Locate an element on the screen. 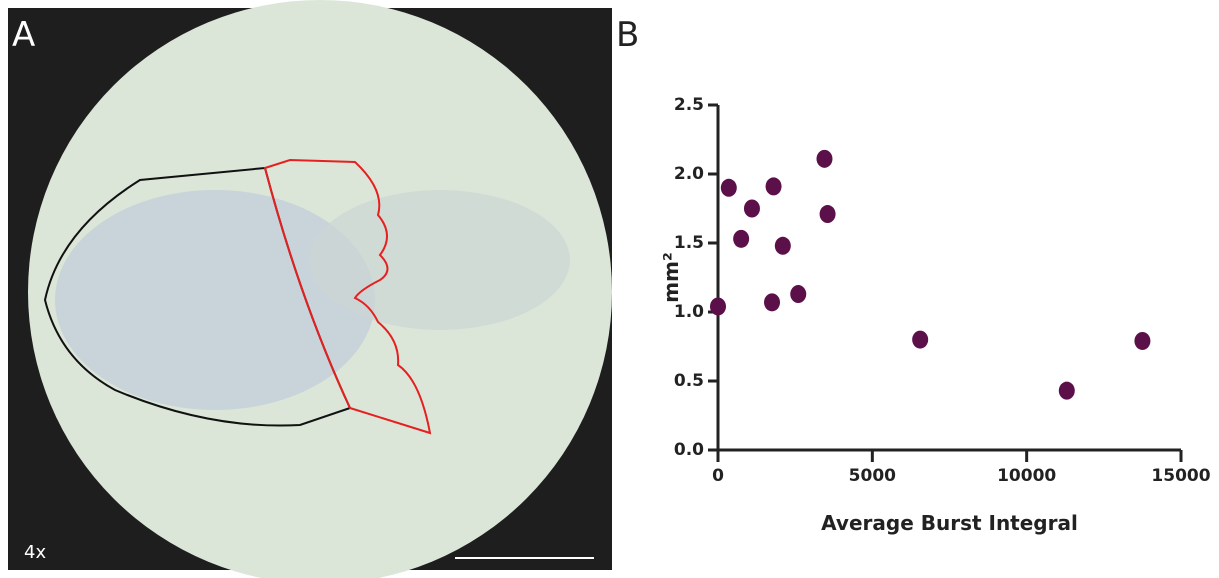  magnification: 4x is located at coordinates (35, 552).